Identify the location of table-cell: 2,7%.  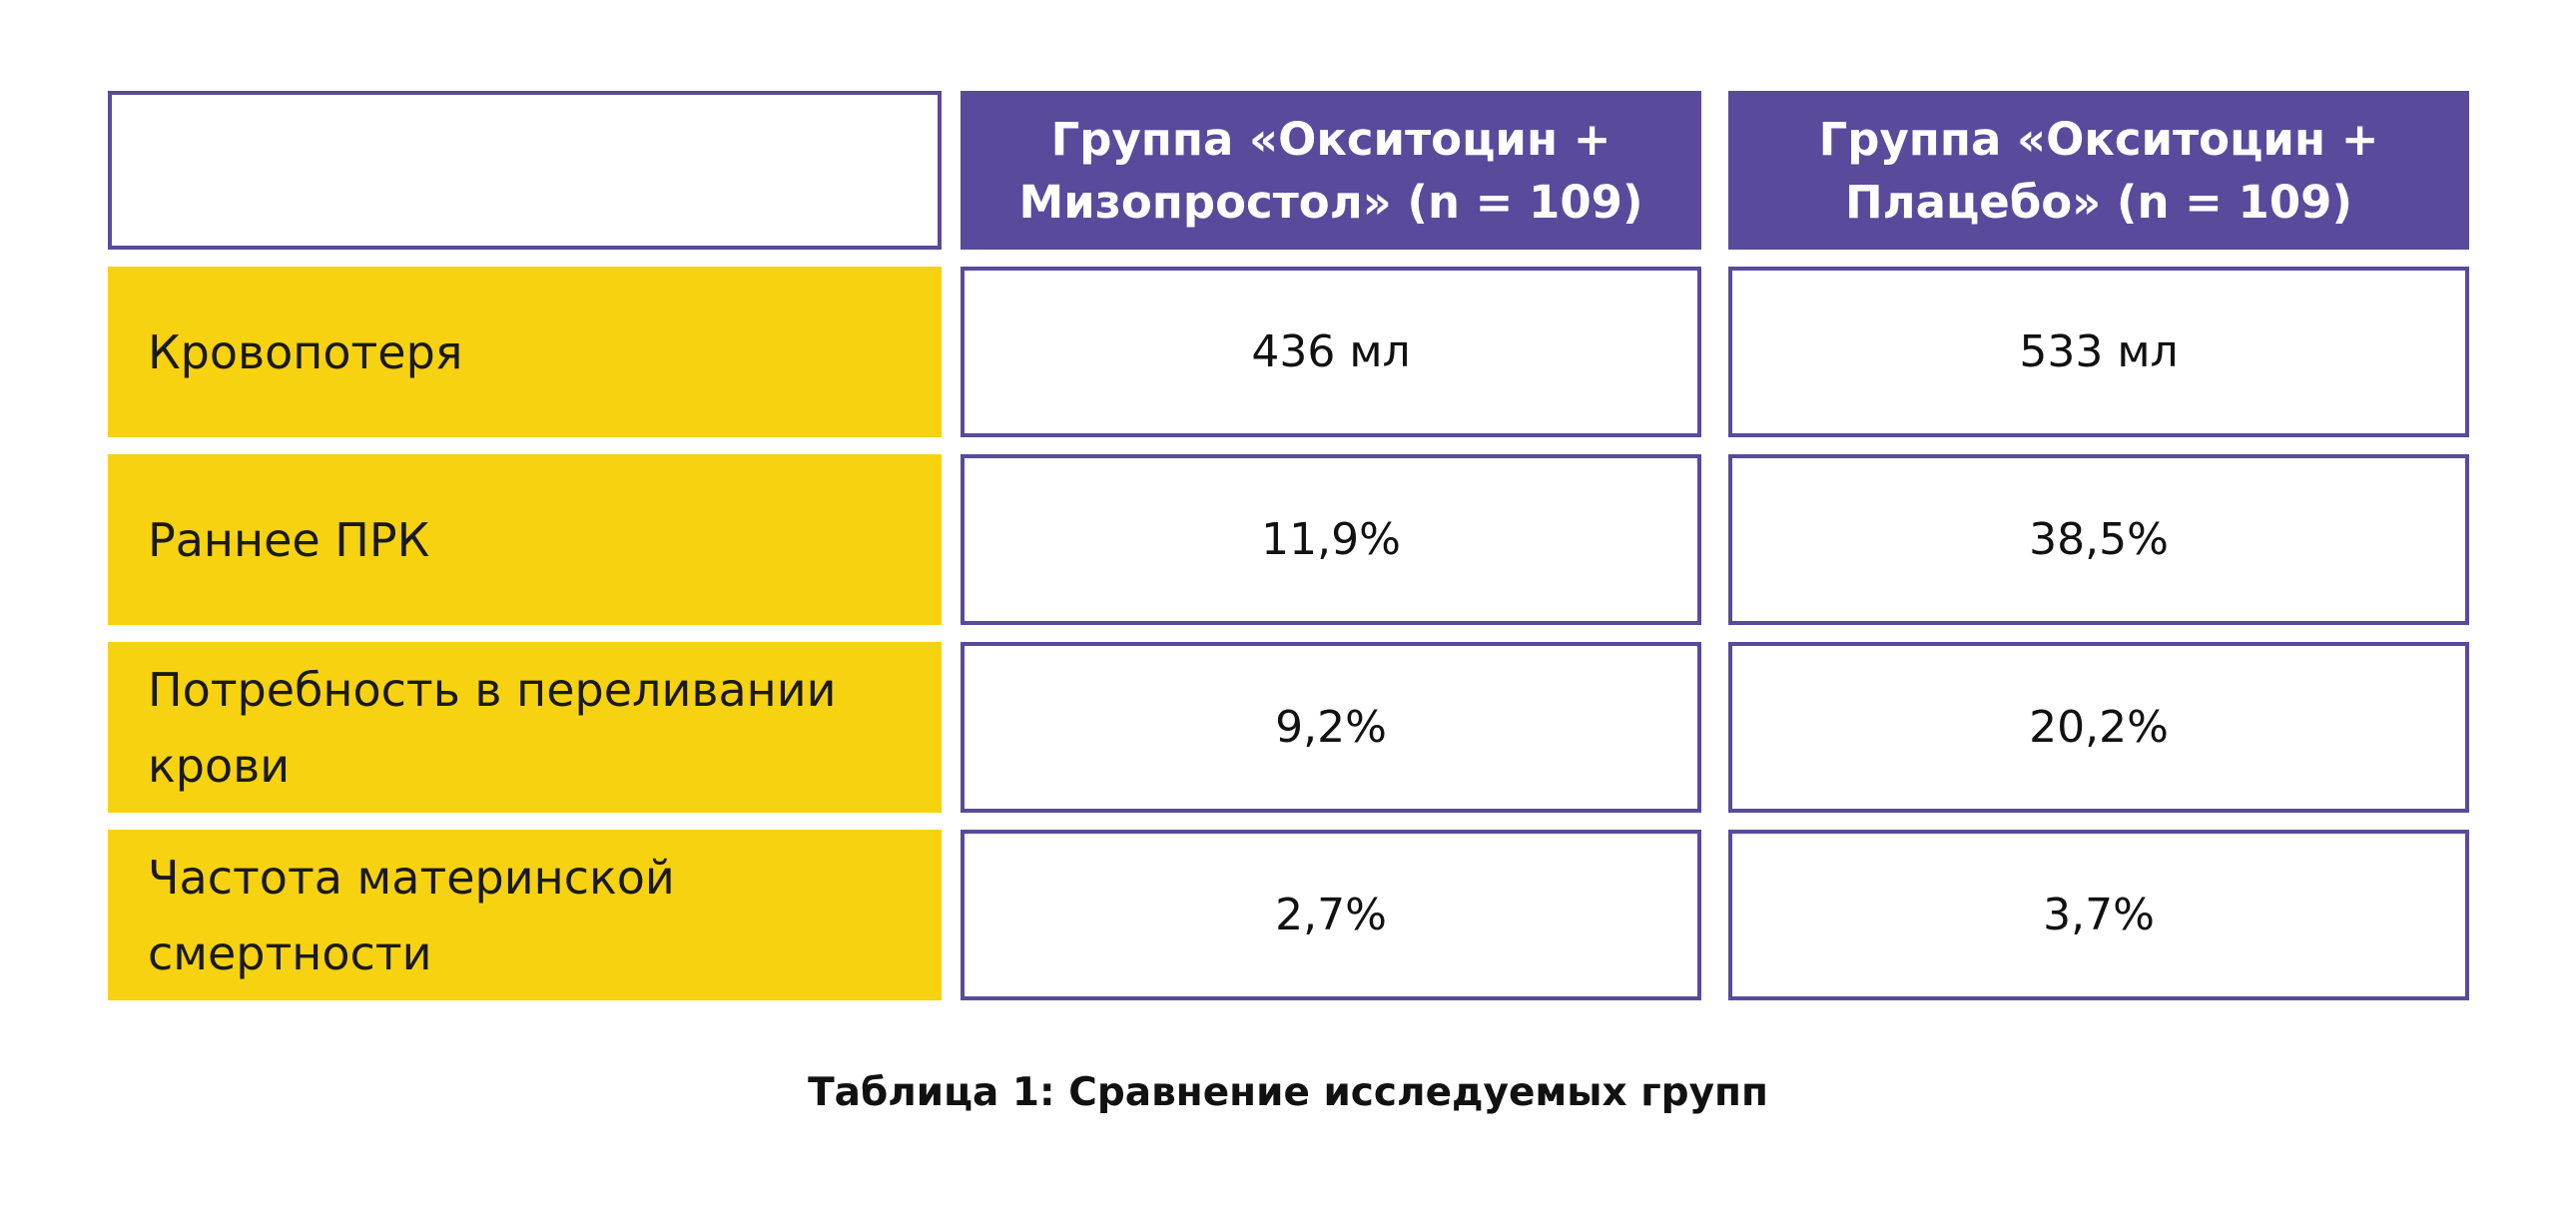
(1331, 915).